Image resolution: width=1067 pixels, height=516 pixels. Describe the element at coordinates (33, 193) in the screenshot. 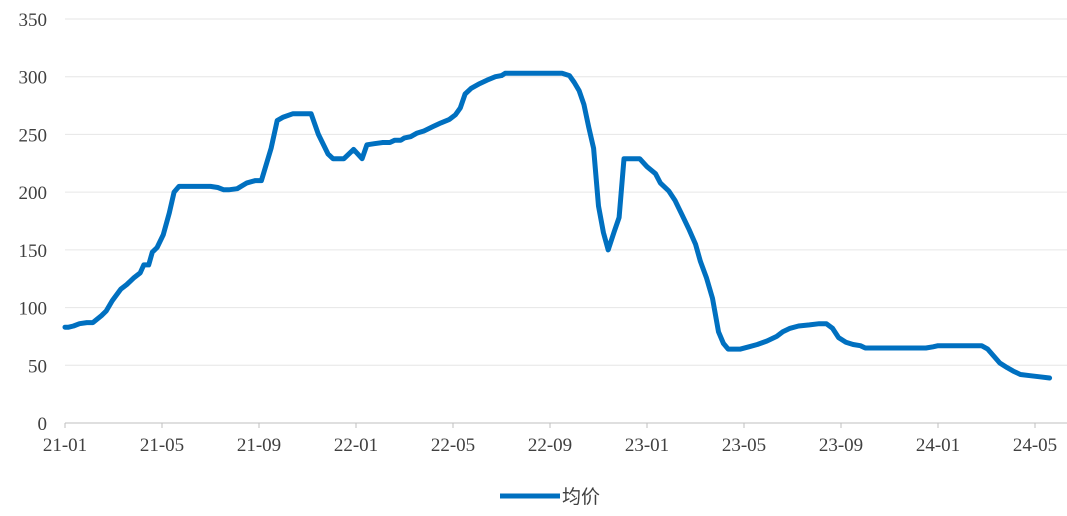

I see `y-tick-label: 200` at that location.